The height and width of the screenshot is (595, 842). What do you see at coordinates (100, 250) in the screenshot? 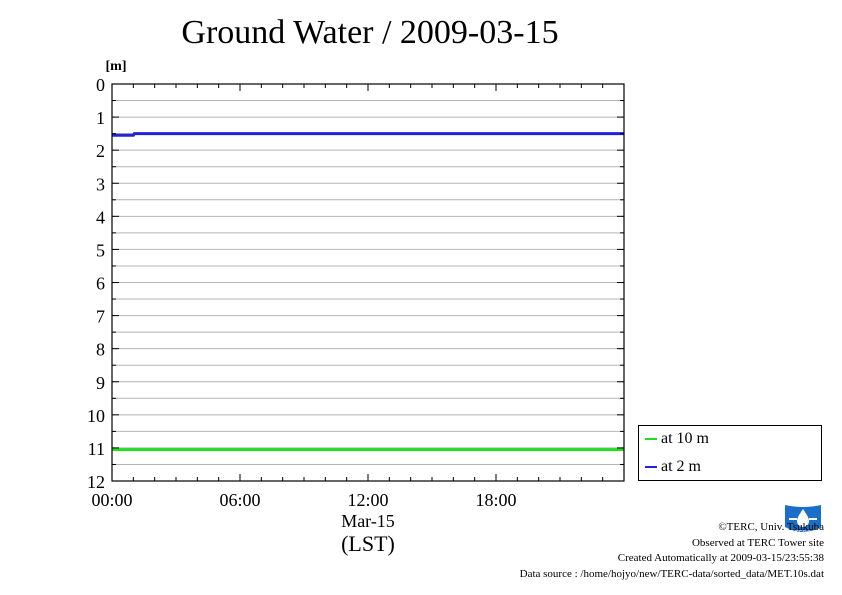
I see `y-tick-label: 5` at bounding box center [100, 250].